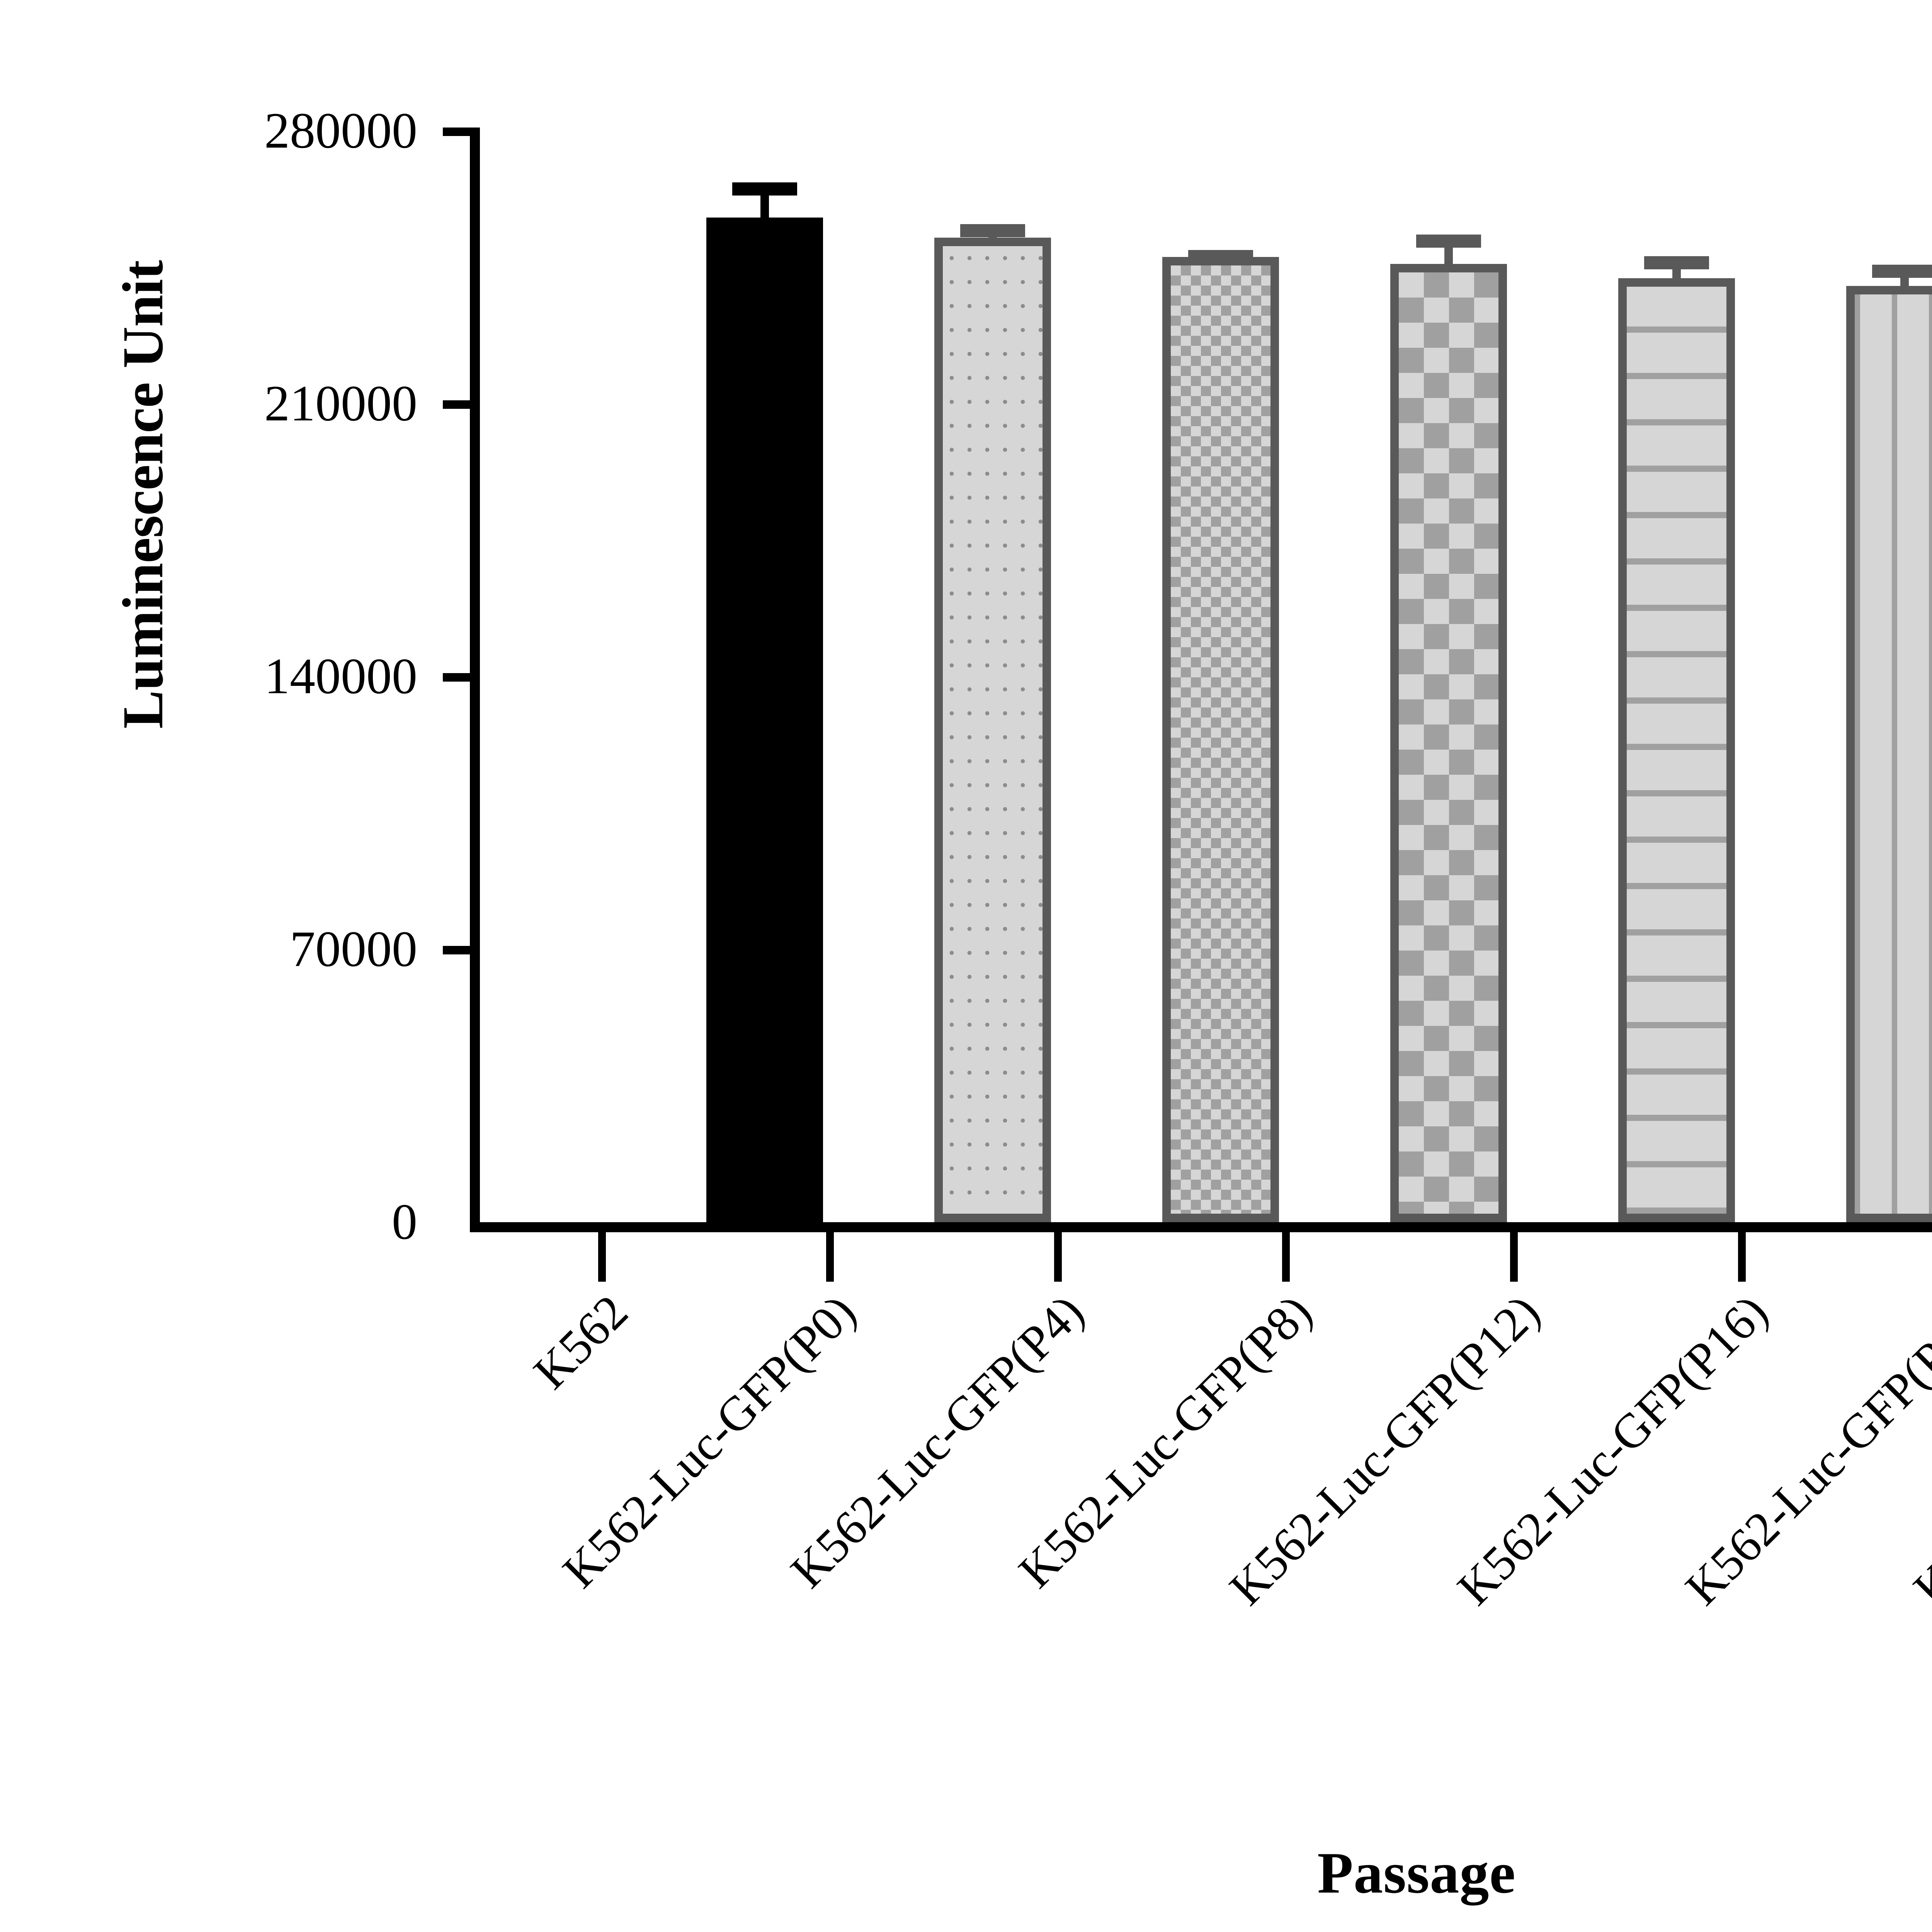  What do you see at coordinates (1889, 754) in the screenshot?
I see `bar-k562-luc-gfp-p20` at bounding box center [1889, 754].